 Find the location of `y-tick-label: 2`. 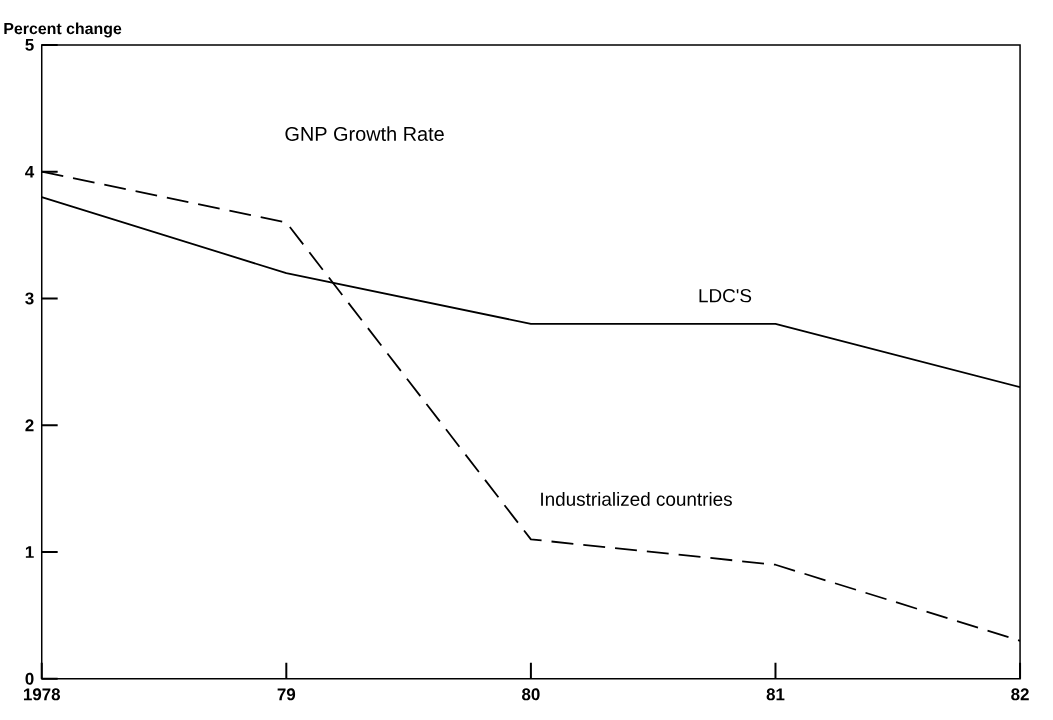

y-tick-label: 2 is located at coordinates (29, 425).